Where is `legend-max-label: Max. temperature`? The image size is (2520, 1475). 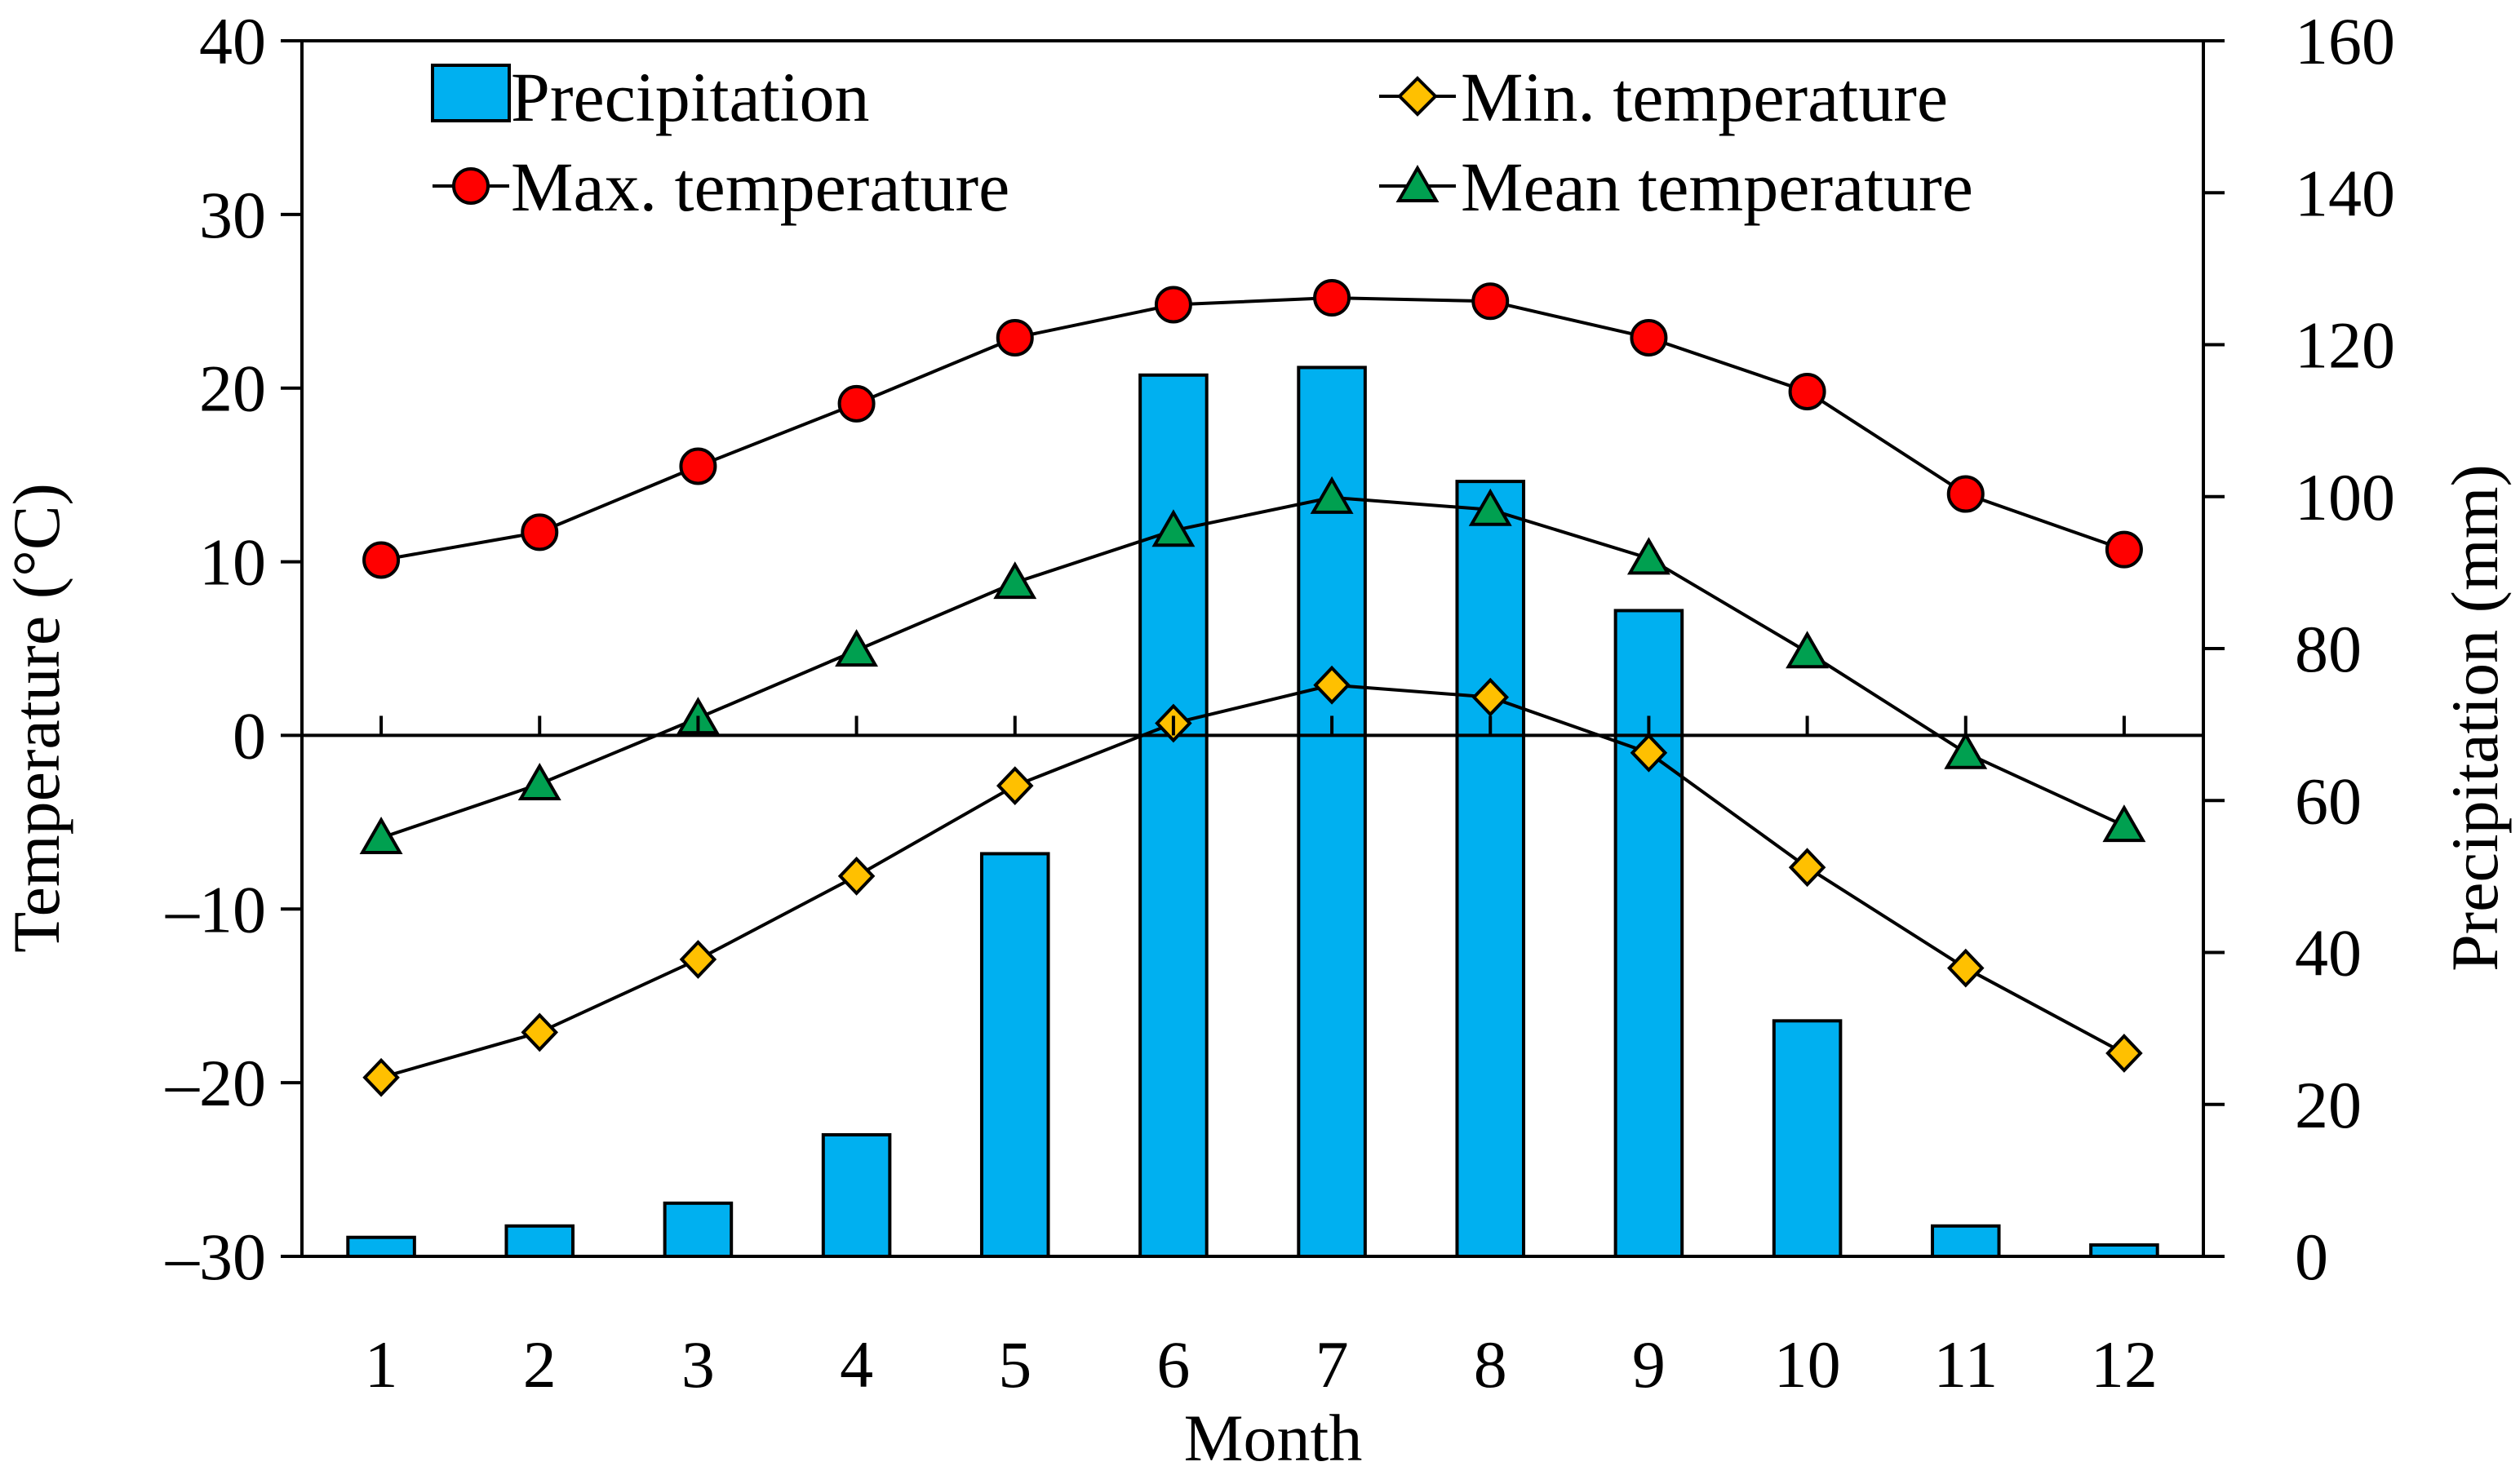 legend-max-label: Max. temperature is located at coordinates (760, 187).